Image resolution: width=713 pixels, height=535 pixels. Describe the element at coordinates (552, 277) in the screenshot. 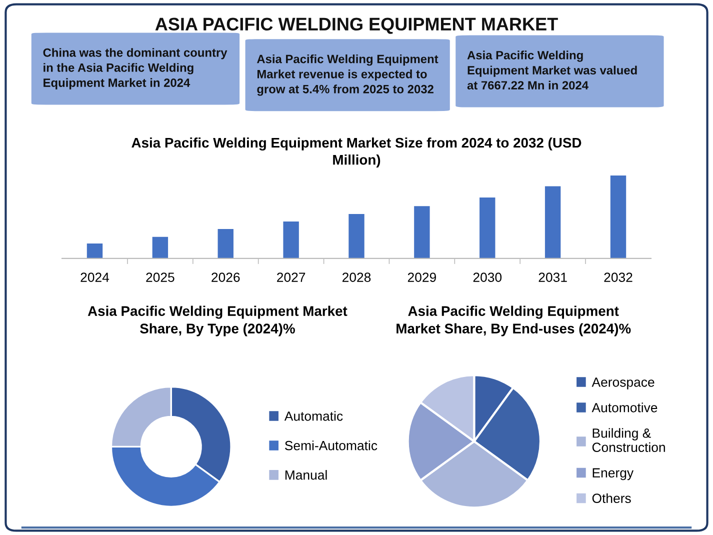

I see `x-tick-label: 2031` at that location.